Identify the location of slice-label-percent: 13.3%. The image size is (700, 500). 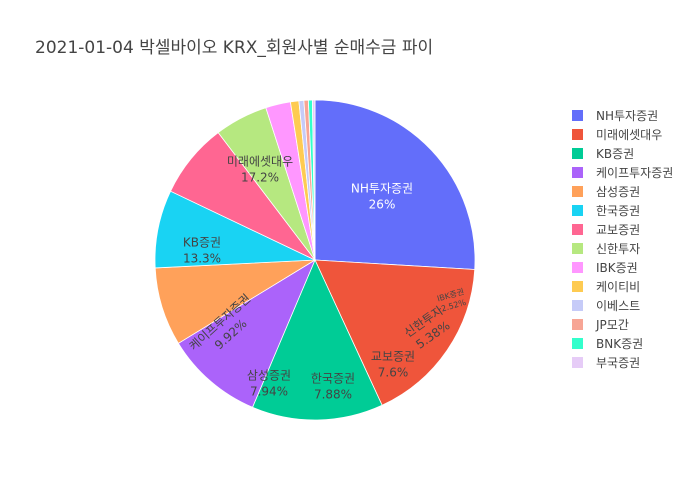
(202, 259).